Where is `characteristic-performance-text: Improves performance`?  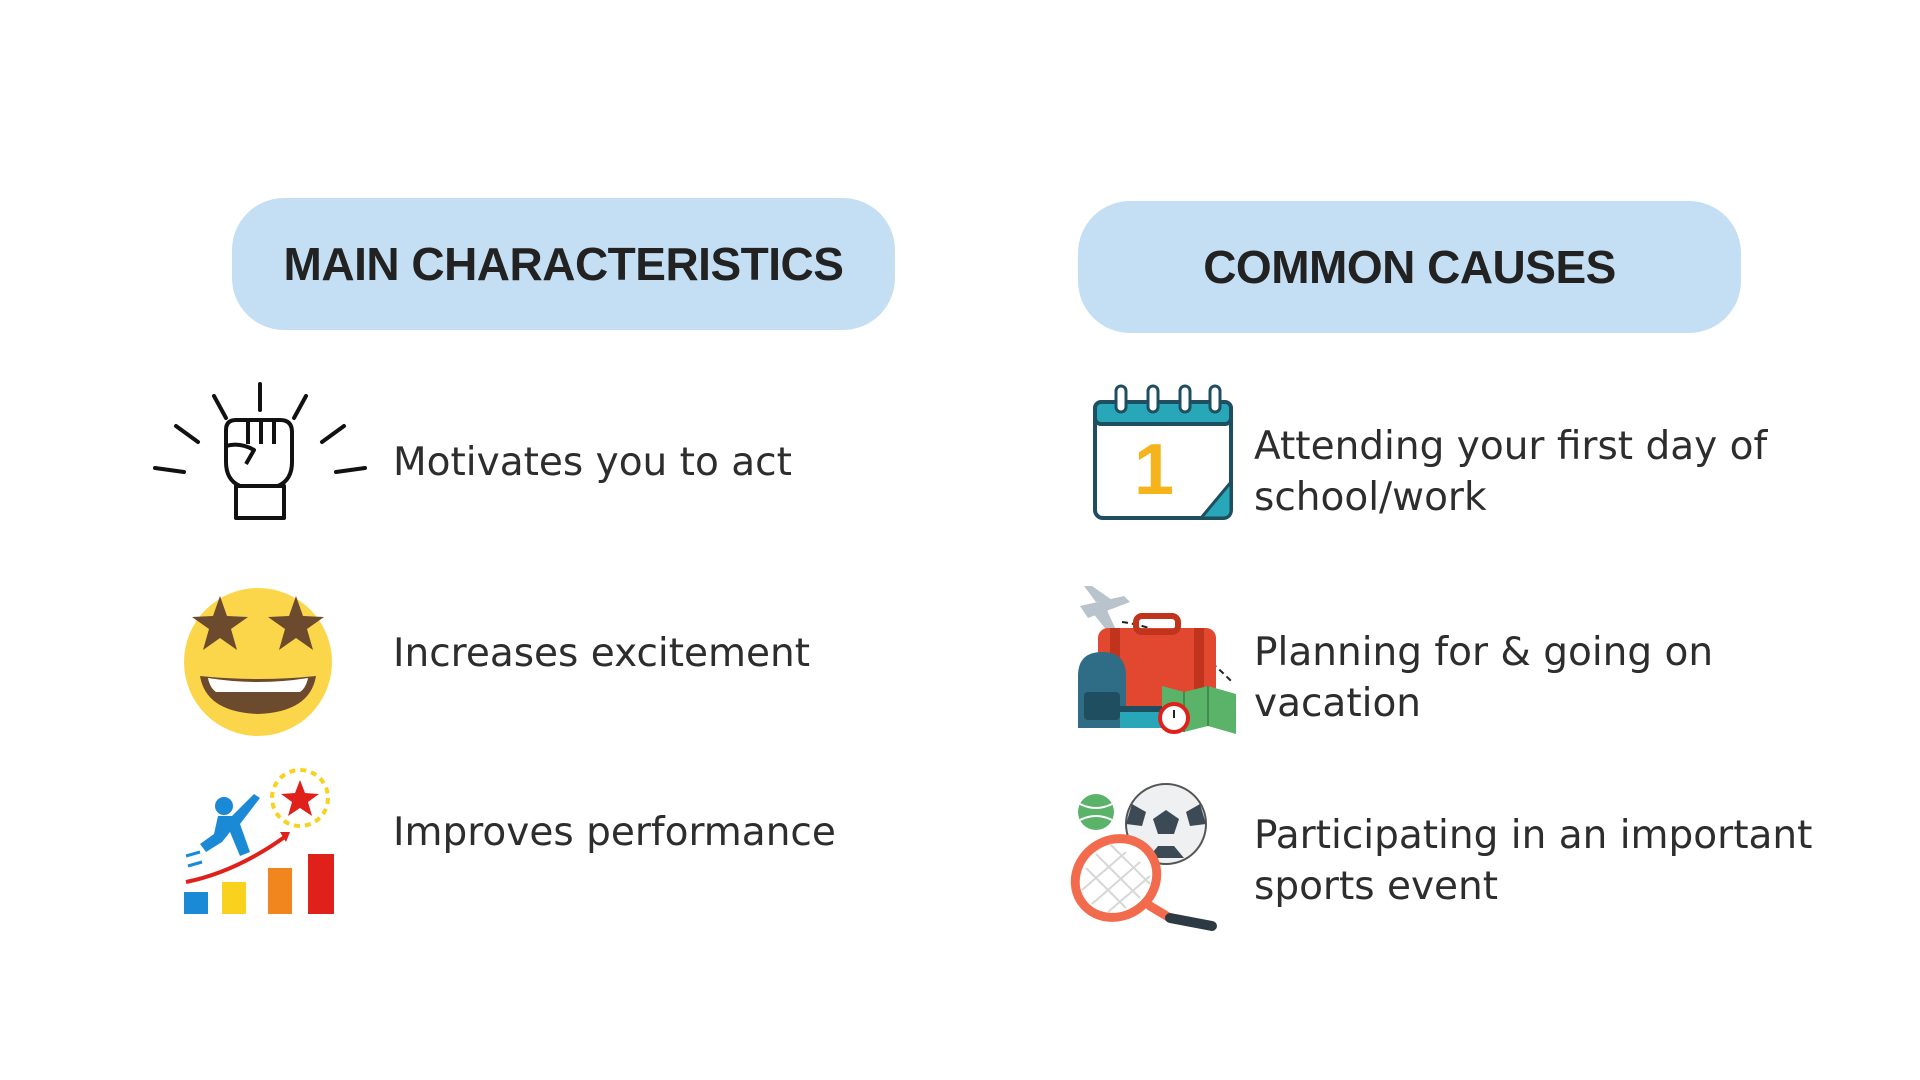
characteristic-performance-text: Improves performance is located at coordinates (614, 832).